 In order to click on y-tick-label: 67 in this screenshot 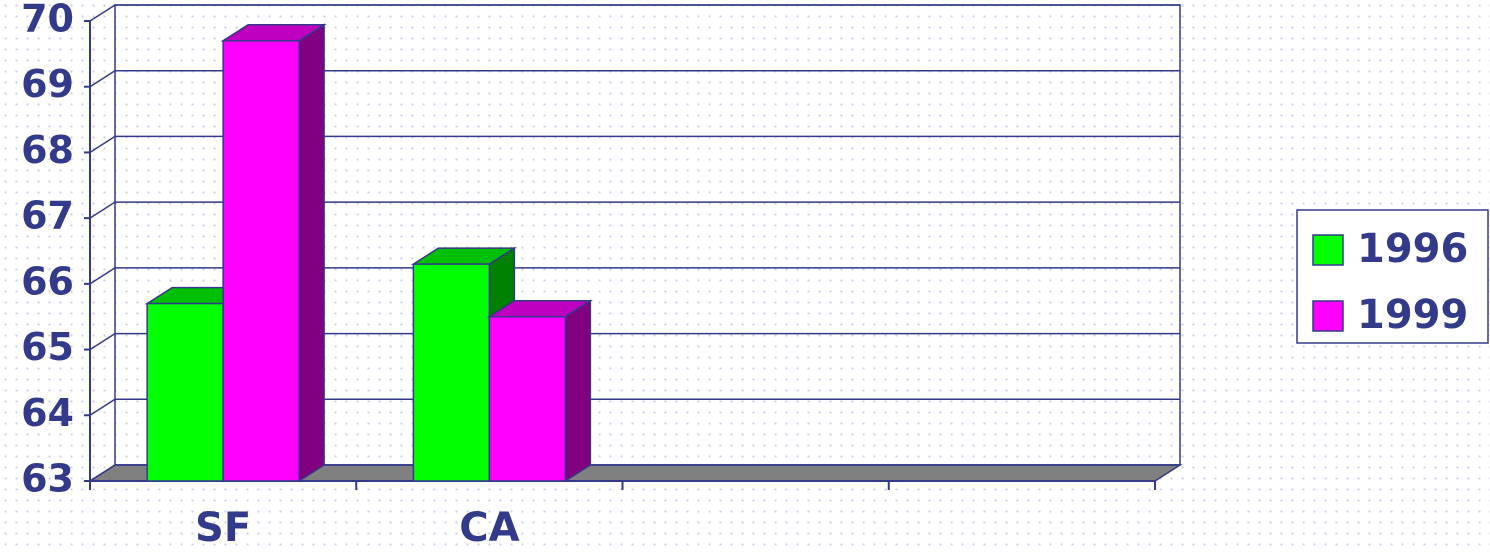, I will do `click(47, 216)`.